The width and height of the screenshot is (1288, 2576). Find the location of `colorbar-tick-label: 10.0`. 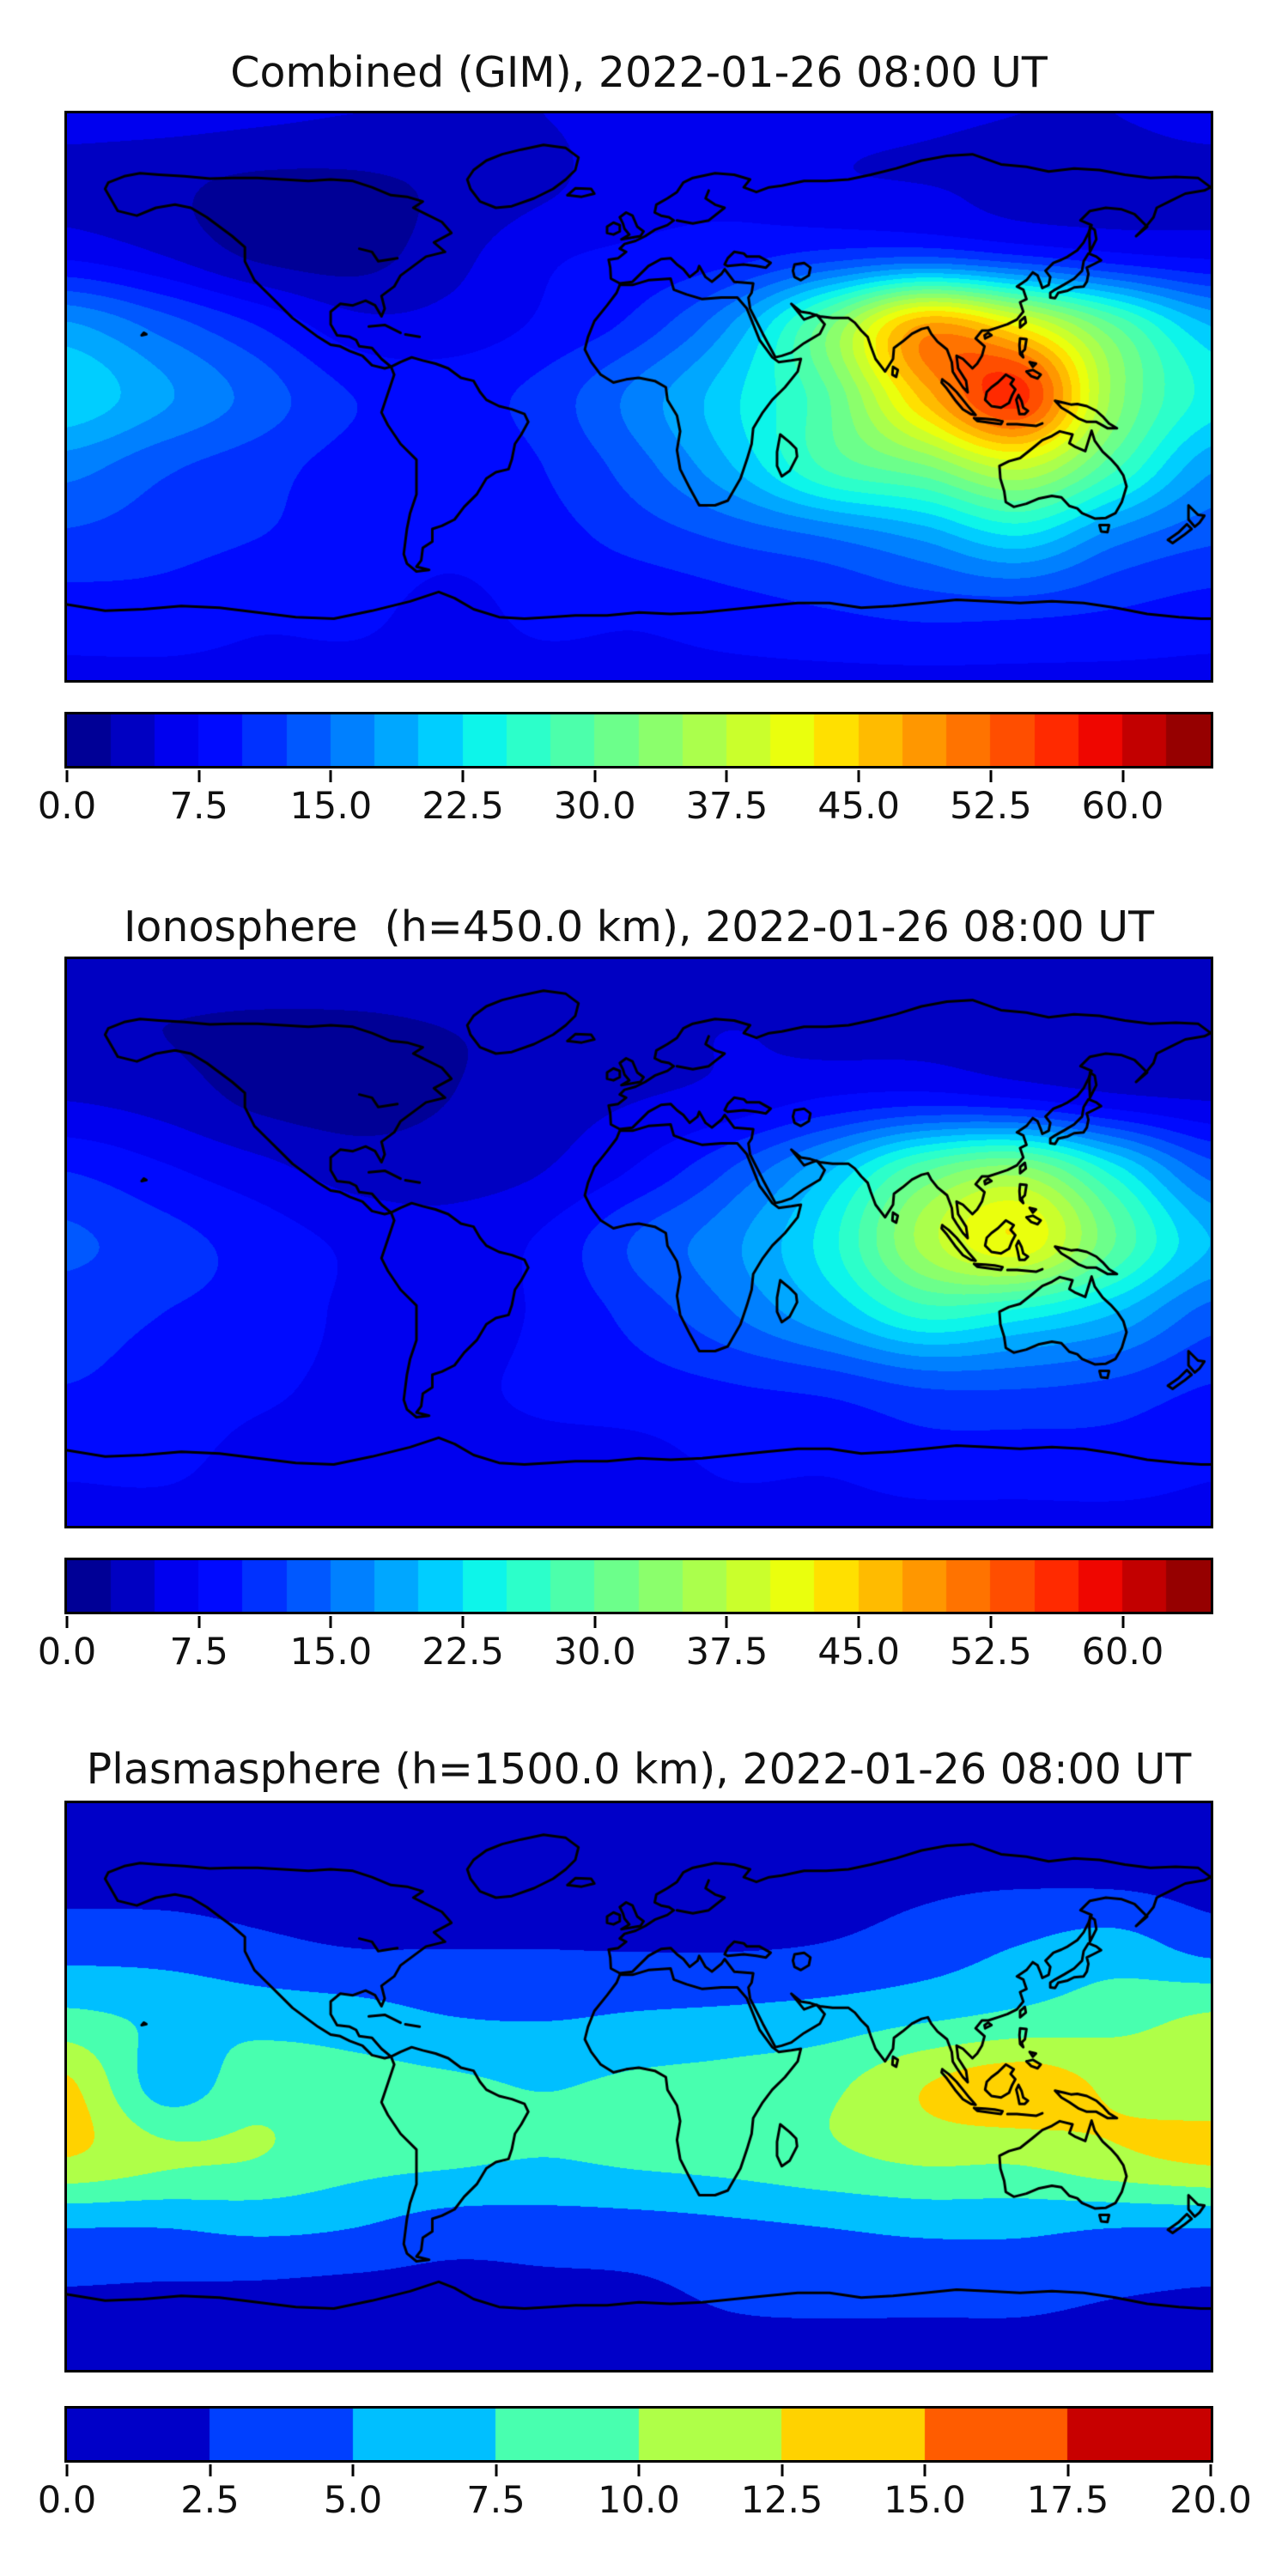

colorbar-tick-label: 10.0 is located at coordinates (639, 2500).